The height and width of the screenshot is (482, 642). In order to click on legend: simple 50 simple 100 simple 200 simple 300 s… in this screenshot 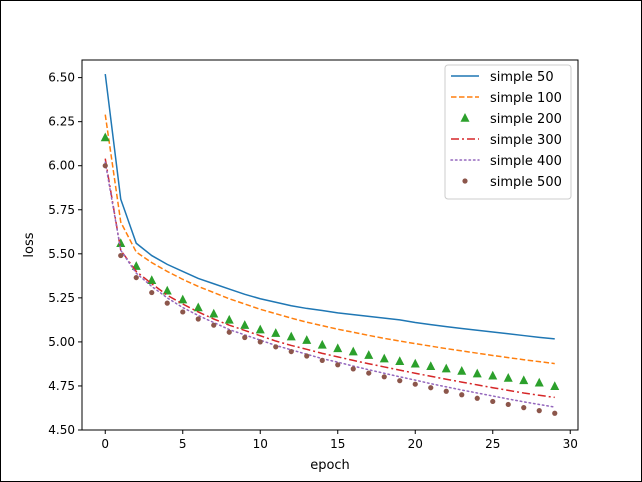, I will do `click(508, 132)`.